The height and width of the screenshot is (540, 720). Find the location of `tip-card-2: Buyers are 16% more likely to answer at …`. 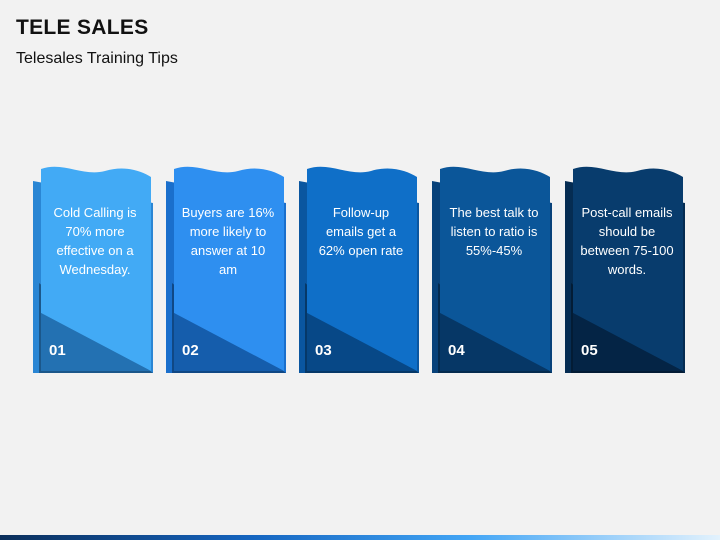

tip-card-2: Buyers are 16% more likely to answer at … is located at coordinates (228, 269).